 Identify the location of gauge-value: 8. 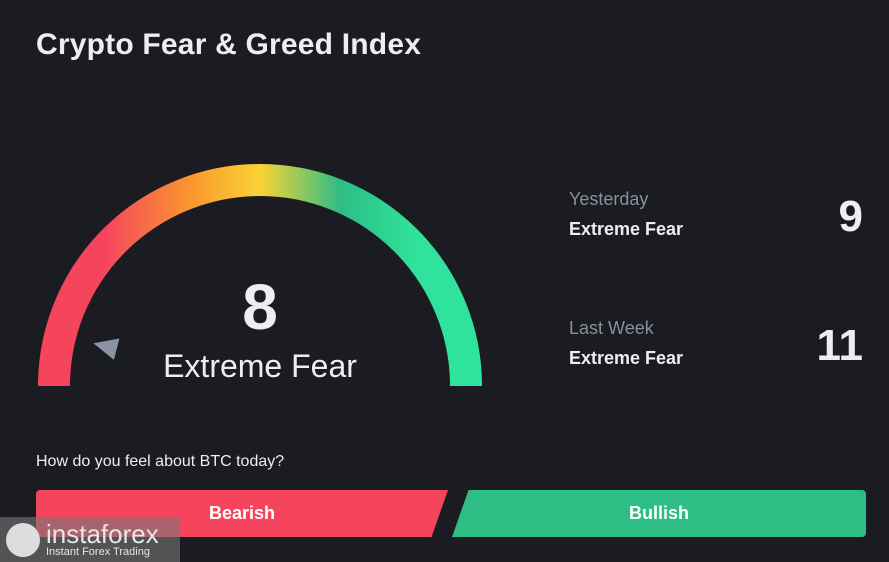
(260, 307).